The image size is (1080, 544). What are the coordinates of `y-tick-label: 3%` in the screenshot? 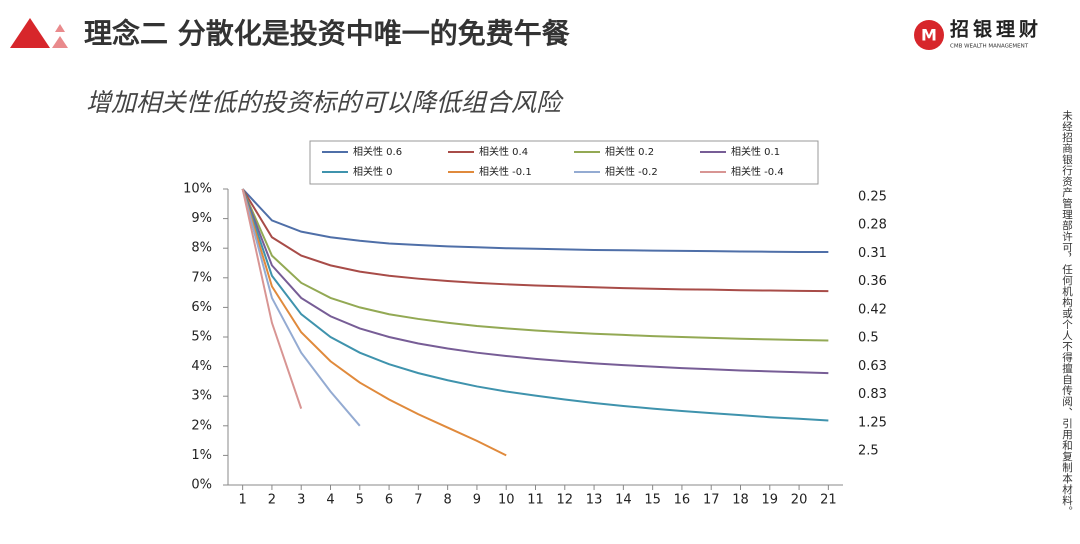 It's located at (201, 396).